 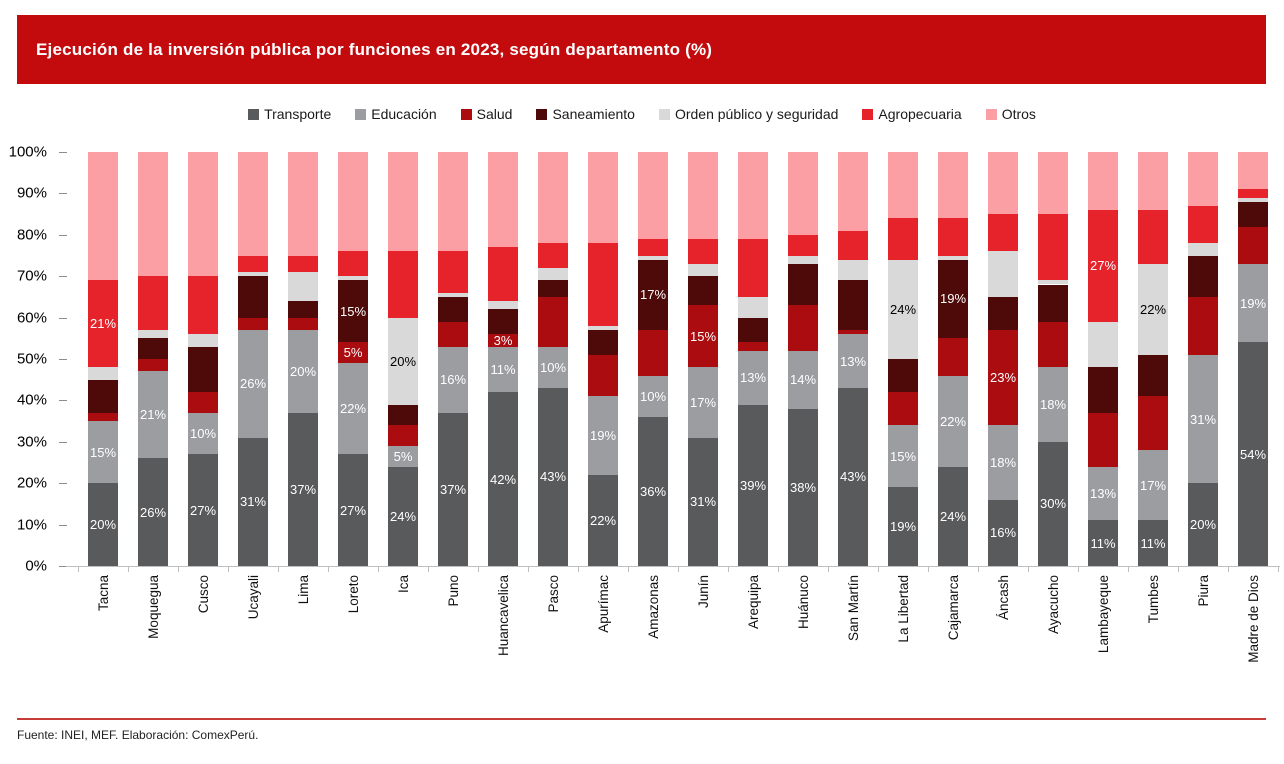 What do you see at coordinates (653, 607) in the screenshot?
I see `x-axis-label: Amazonas` at bounding box center [653, 607].